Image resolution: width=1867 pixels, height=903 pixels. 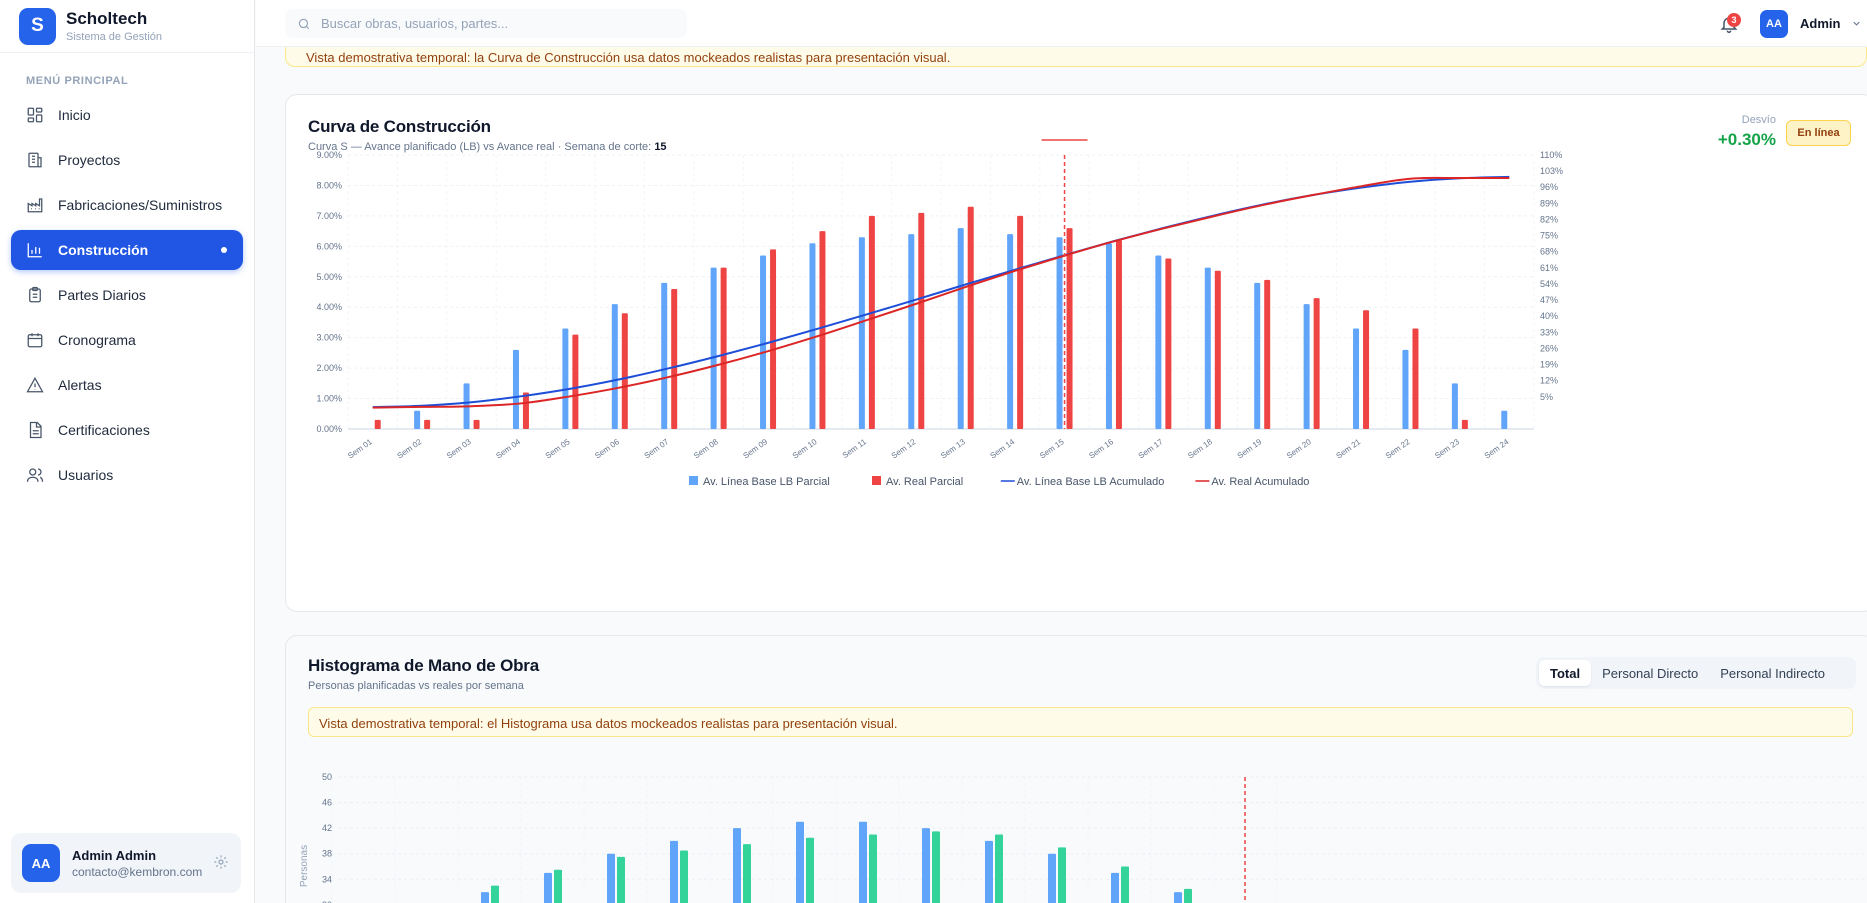 What do you see at coordinates (1818, 133) in the screenshot?
I see `status-badge: En línea` at bounding box center [1818, 133].